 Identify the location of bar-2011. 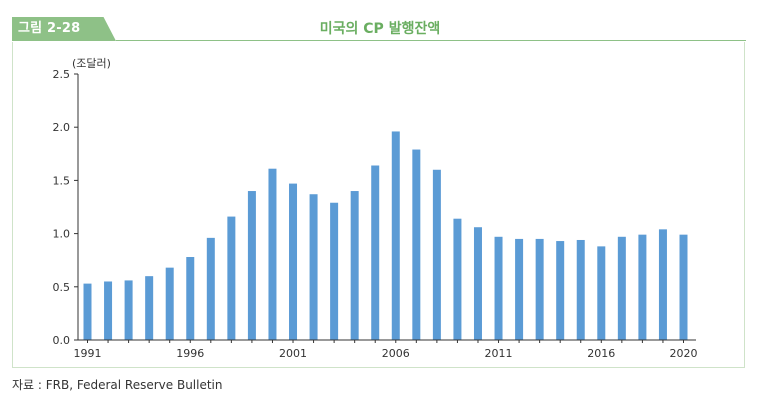
(498, 288).